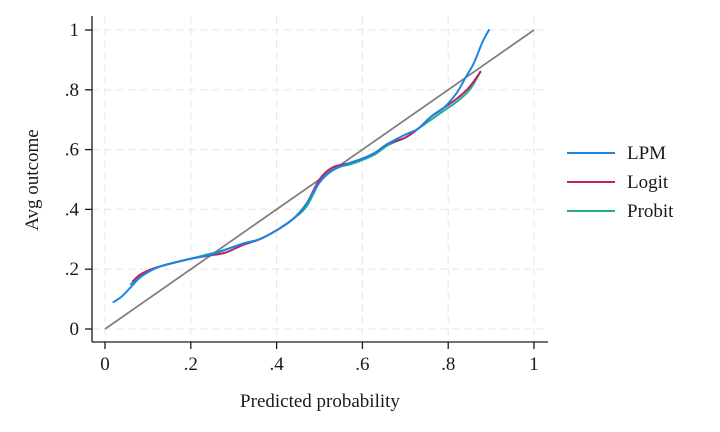 This screenshot has height=432, width=720. What do you see at coordinates (105, 364) in the screenshot?
I see `x-tick-label: 0` at bounding box center [105, 364].